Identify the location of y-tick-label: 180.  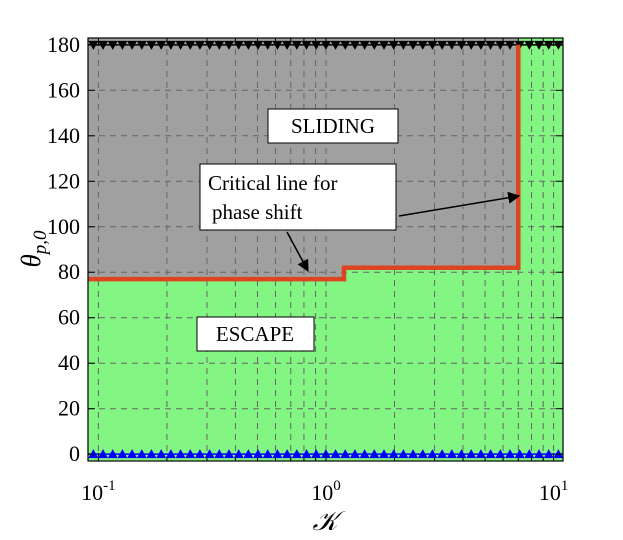
(63, 44).